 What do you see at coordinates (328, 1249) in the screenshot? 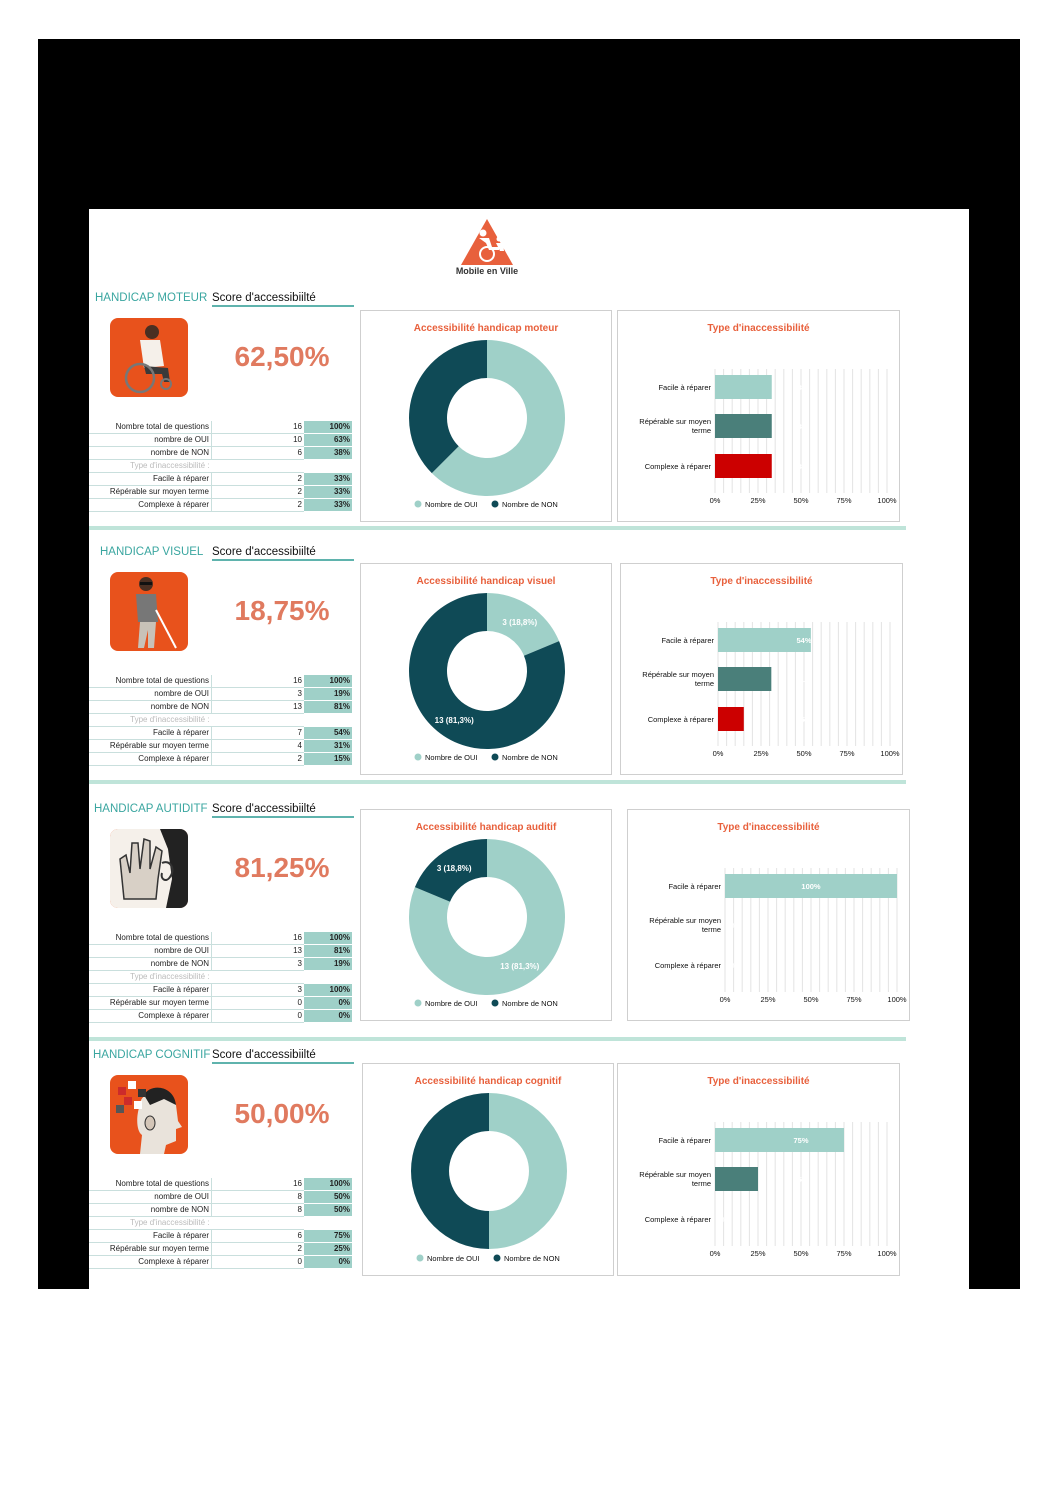
I see `row-percent: 25%` at bounding box center [328, 1249].